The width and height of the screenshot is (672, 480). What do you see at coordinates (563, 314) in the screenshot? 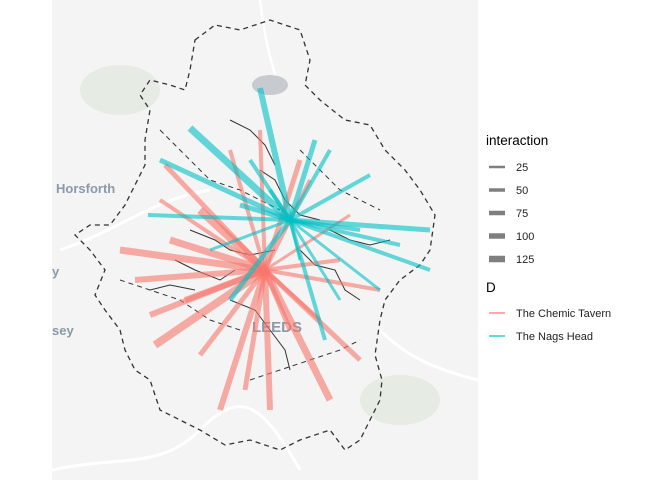
I see `legend-color-label: The Chemic Tavern` at bounding box center [563, 314].